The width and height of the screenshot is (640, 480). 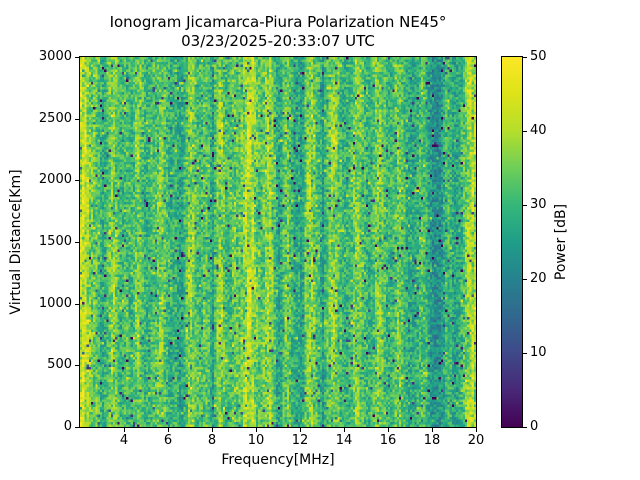 What do you see at coordinates (55, 56) in the screenshot?
I see `y-tick-label: 3000` at bounding box center [55, 56].